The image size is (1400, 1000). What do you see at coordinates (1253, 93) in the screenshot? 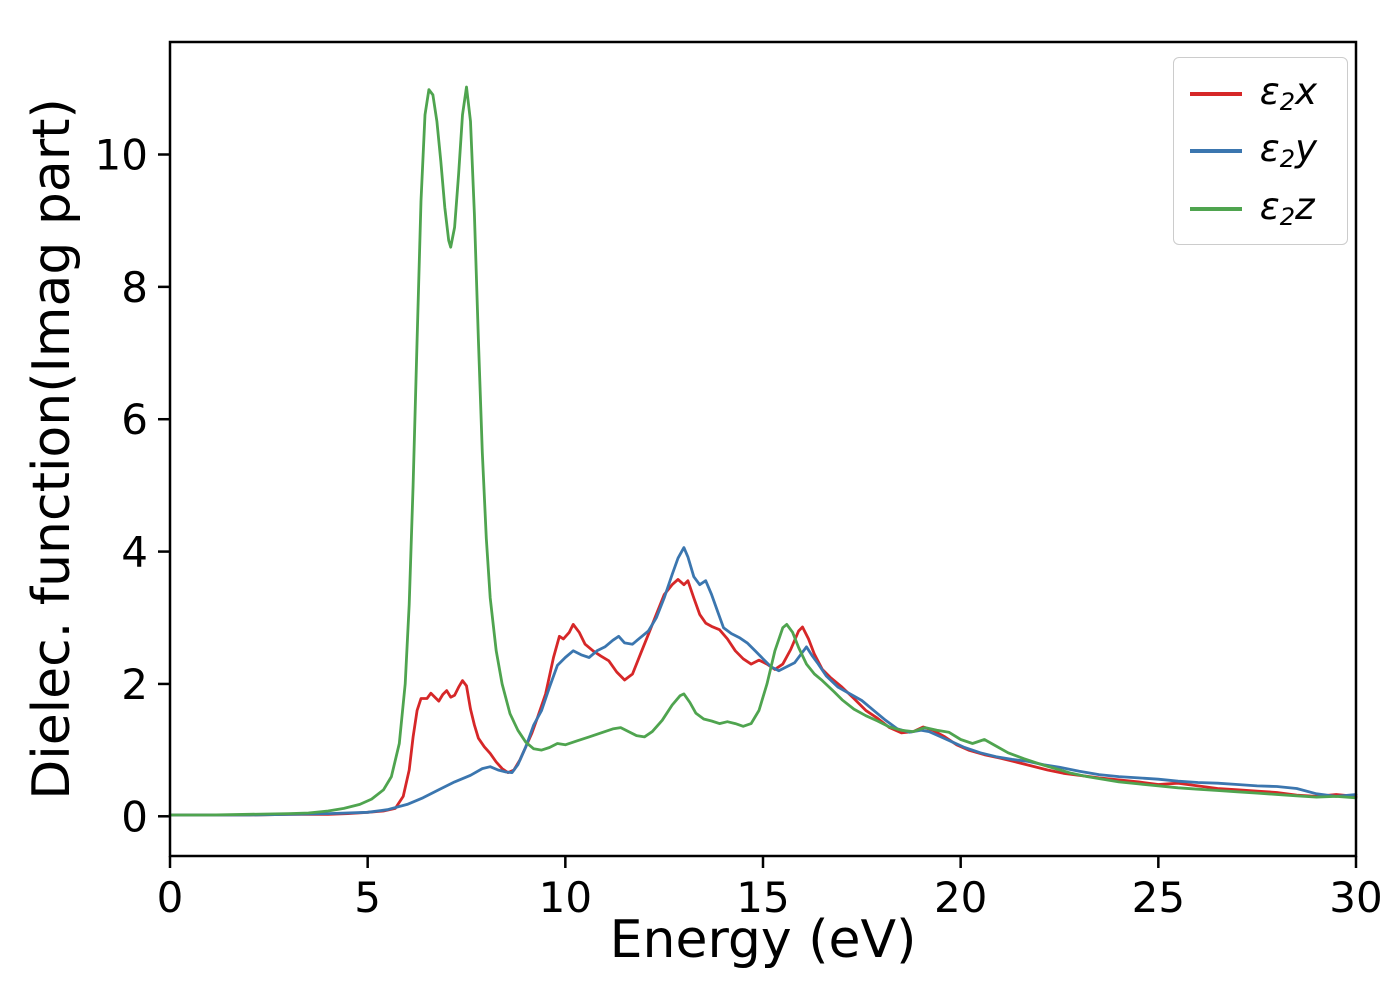
I see `legend-entry-e2x: ε2x` at bounding box center [1253, 93].